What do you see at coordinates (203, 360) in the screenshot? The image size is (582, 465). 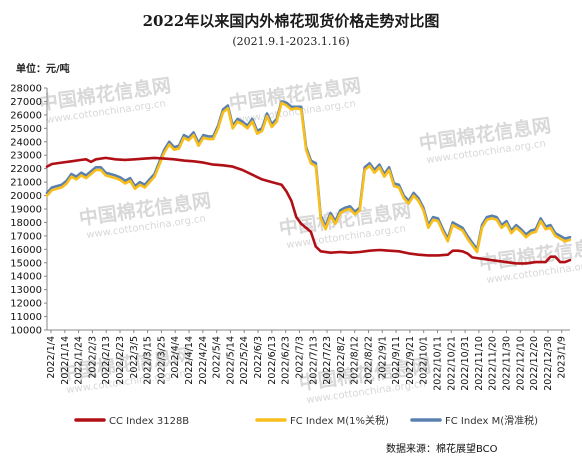 I see `x-tick-label: 2022/4/24` at bounding box center [203, 360].